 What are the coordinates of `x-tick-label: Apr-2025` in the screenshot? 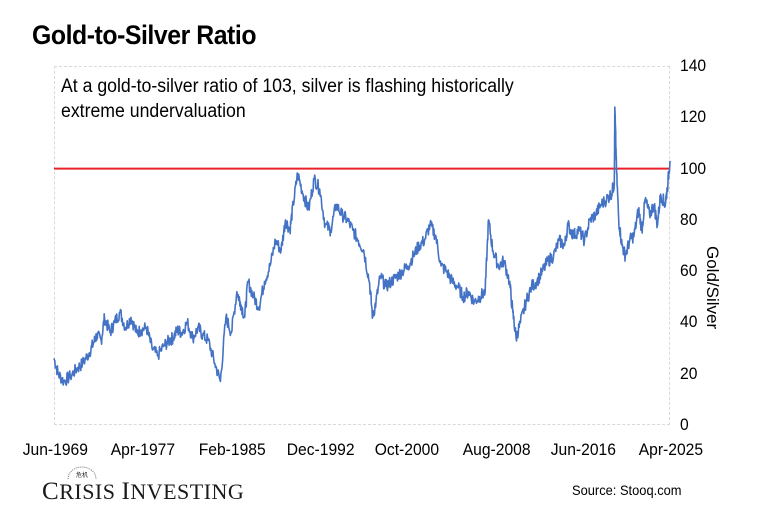 It's located at (671, 449).